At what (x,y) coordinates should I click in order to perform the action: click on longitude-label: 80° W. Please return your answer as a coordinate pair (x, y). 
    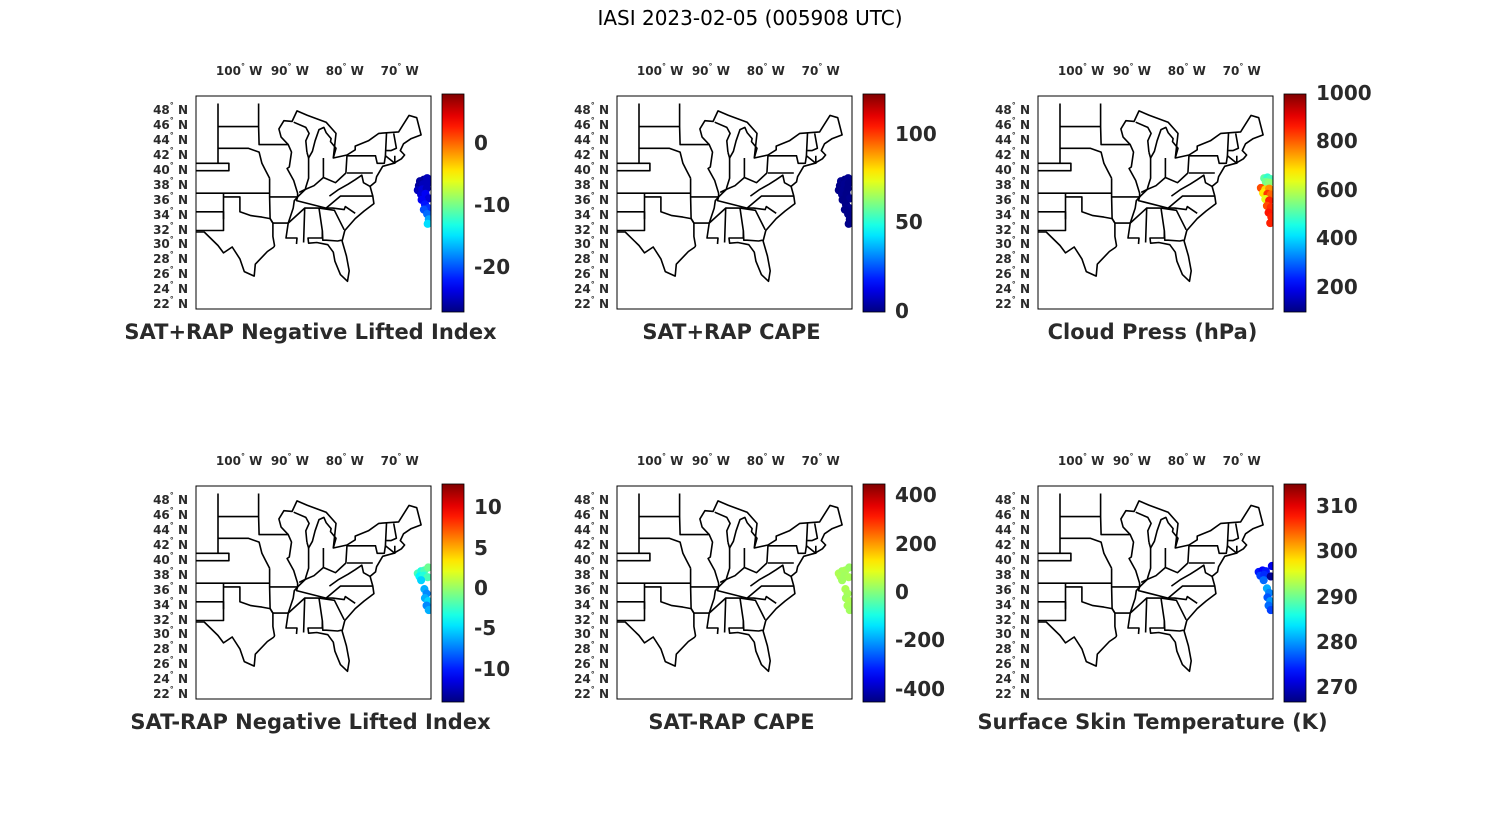
    Looking at the image, I should click on (344, 460).